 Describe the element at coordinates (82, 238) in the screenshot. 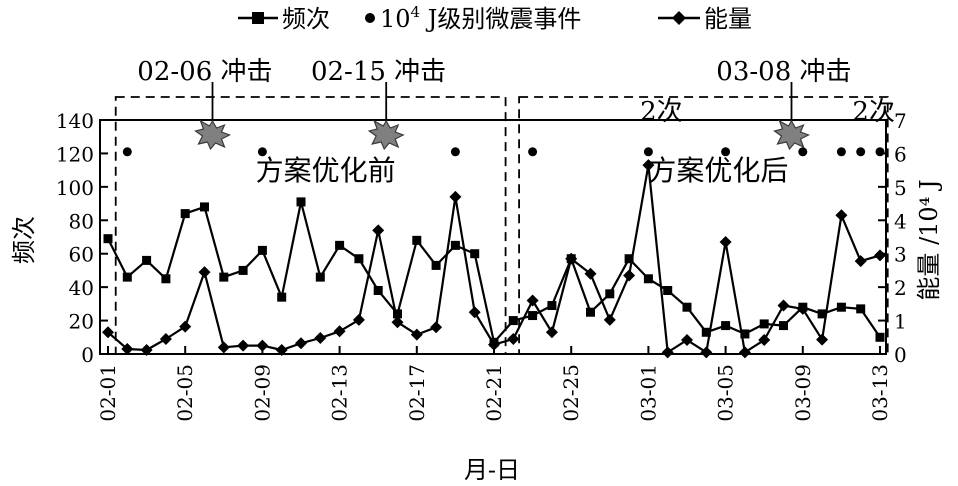

I see `left-y-axis: 0 20 40 60 80 100 120 140` at that location.